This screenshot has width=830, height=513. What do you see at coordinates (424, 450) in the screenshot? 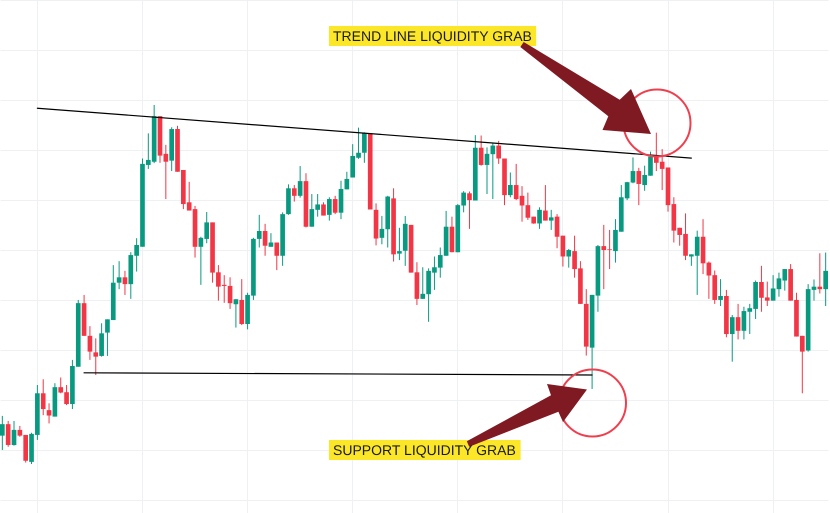
I see `annotation: SUPPORT LIQUIDITY GRAB` at bounding box center [424, 450].